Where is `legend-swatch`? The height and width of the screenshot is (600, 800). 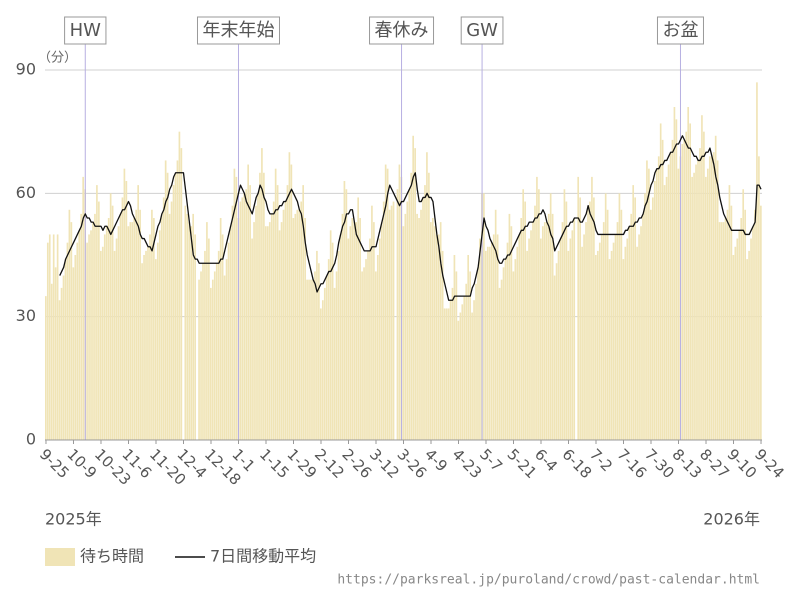
legend-swatch is located at coordinates (60, 557).